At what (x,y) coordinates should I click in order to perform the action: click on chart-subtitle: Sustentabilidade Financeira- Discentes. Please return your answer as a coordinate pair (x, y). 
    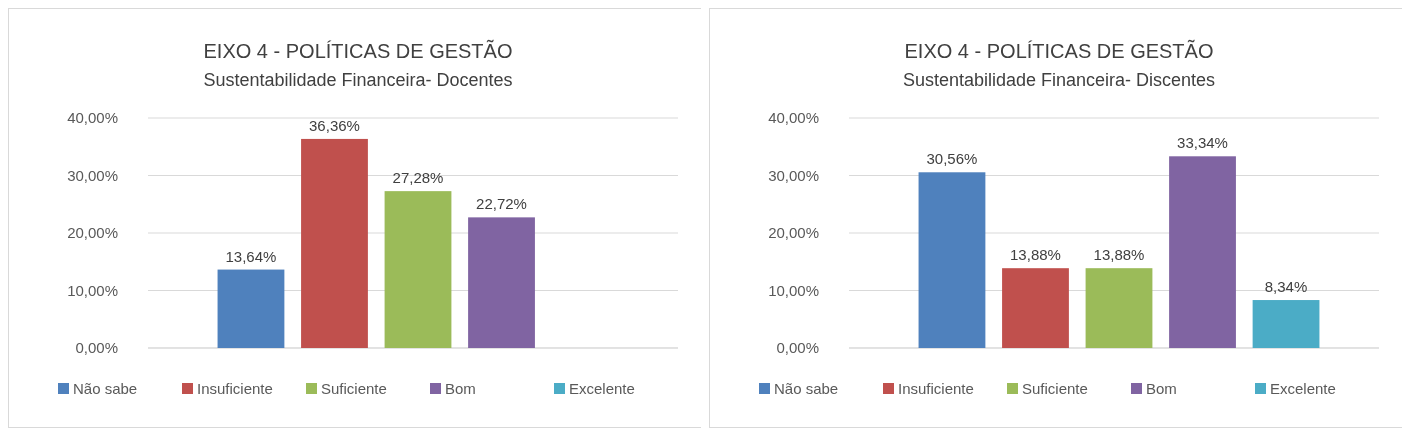
    Looking at the image, I should click on (1059, 80).